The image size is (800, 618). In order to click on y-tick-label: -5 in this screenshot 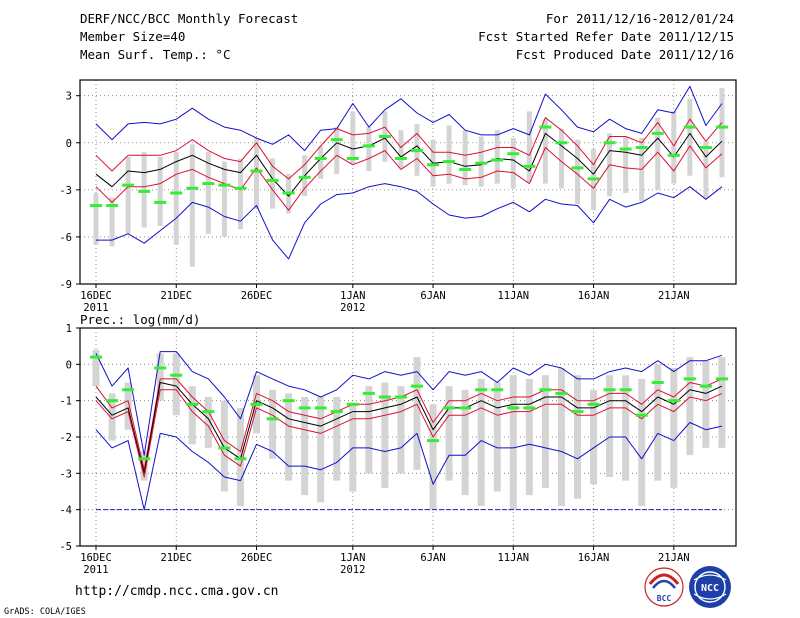, I will do `click(65, 547)`.